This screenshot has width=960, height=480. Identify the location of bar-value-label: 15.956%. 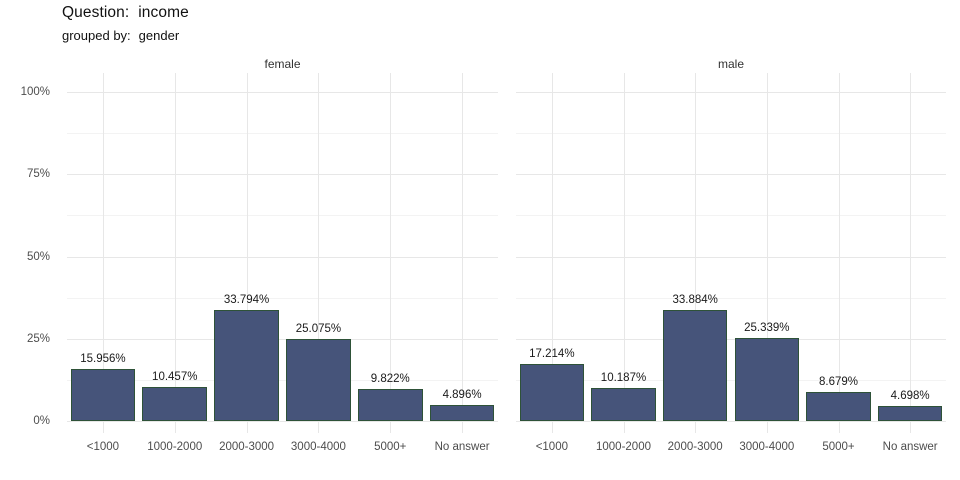
(103, 358).